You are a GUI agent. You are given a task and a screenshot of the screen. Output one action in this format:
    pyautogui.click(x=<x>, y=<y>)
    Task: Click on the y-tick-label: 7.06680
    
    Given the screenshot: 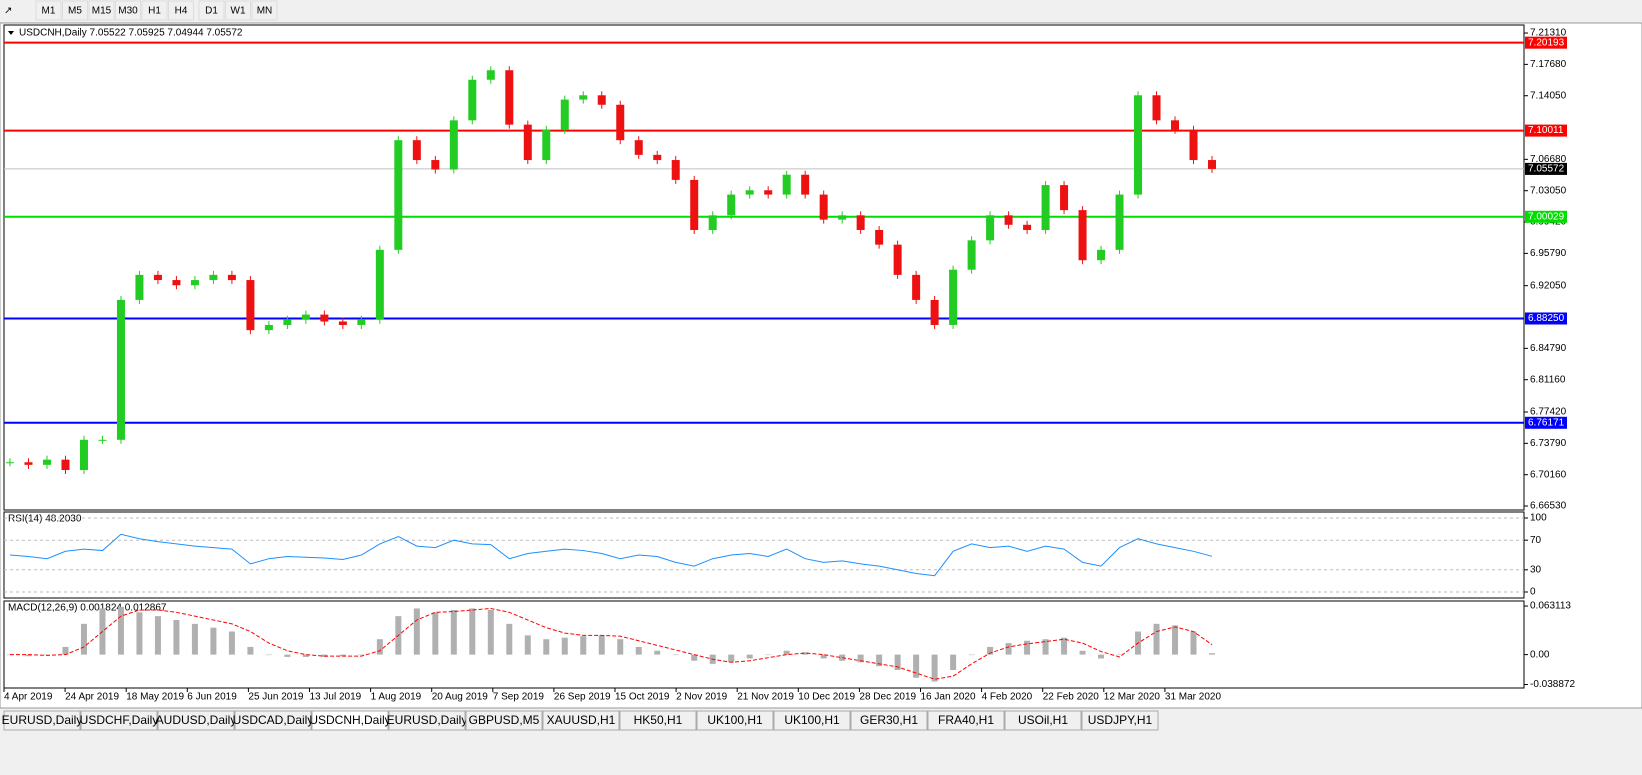 What is the action you would take?
    pyautogui.click(x=1548, y=159)
    